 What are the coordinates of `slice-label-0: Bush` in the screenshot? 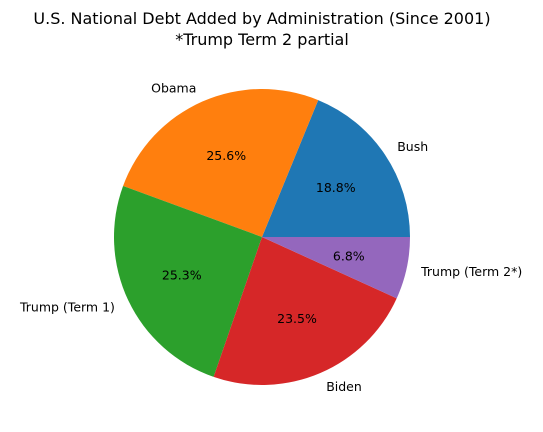 It's located at (412, 146).